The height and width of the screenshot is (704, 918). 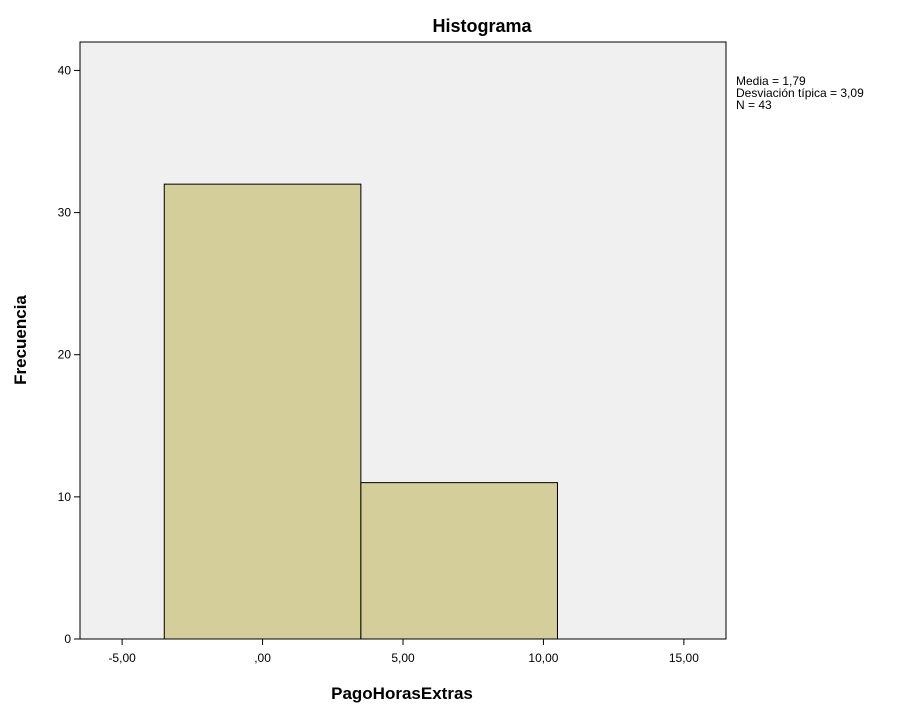 What do you see at coordinates (20, 340) in the screenshot?
I see `y-axis-label: Frecuencia` at bounding box center [20, 340].